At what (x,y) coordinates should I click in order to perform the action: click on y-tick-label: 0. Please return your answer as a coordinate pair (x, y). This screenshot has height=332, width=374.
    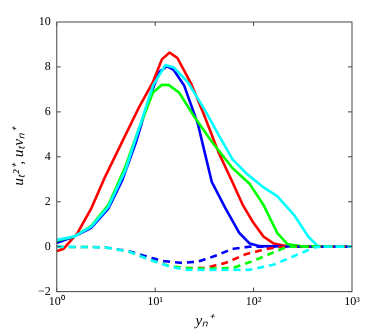
    Looking at the image, I should click on (47, 245).